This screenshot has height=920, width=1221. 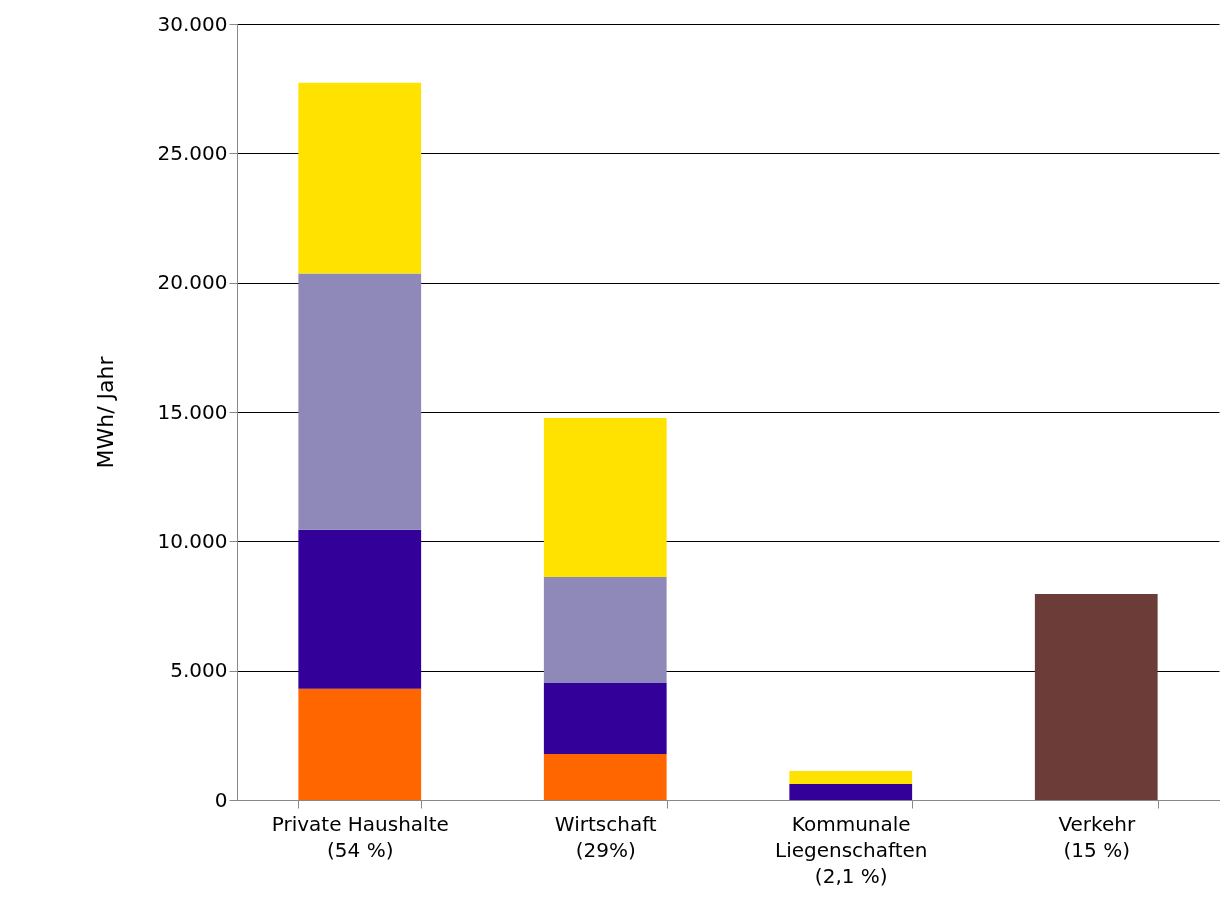 What do you see at coordinates (605, 836) in the screenshot?
I see `x-tick-label: Wirtschaft (29%)` at bounding box center [605, 836].